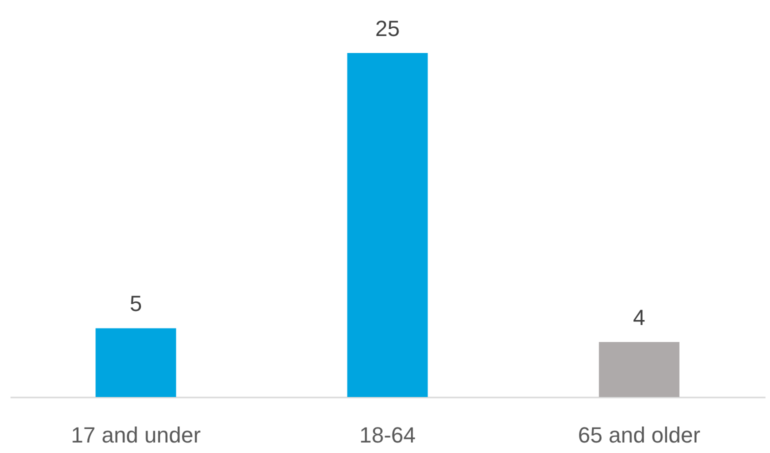 This screenshot has height=453, width=770. I want to click on data-label: 4, so click(639, 317).